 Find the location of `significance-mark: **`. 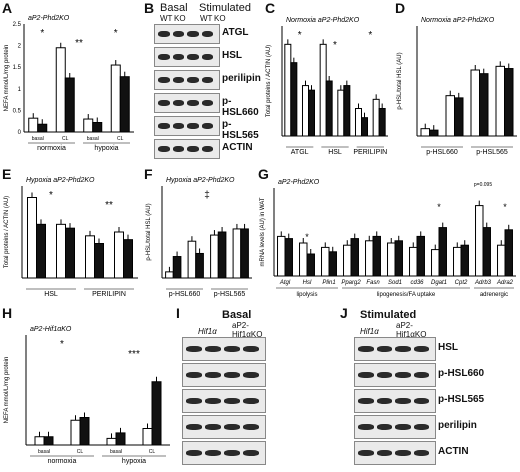

significance-mark: ** is located at coordinates (79, 43).